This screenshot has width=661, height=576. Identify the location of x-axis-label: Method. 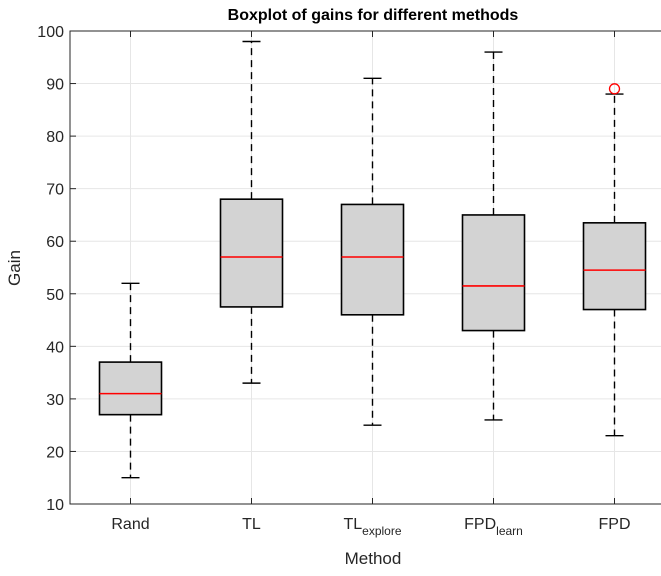
(373, 558).